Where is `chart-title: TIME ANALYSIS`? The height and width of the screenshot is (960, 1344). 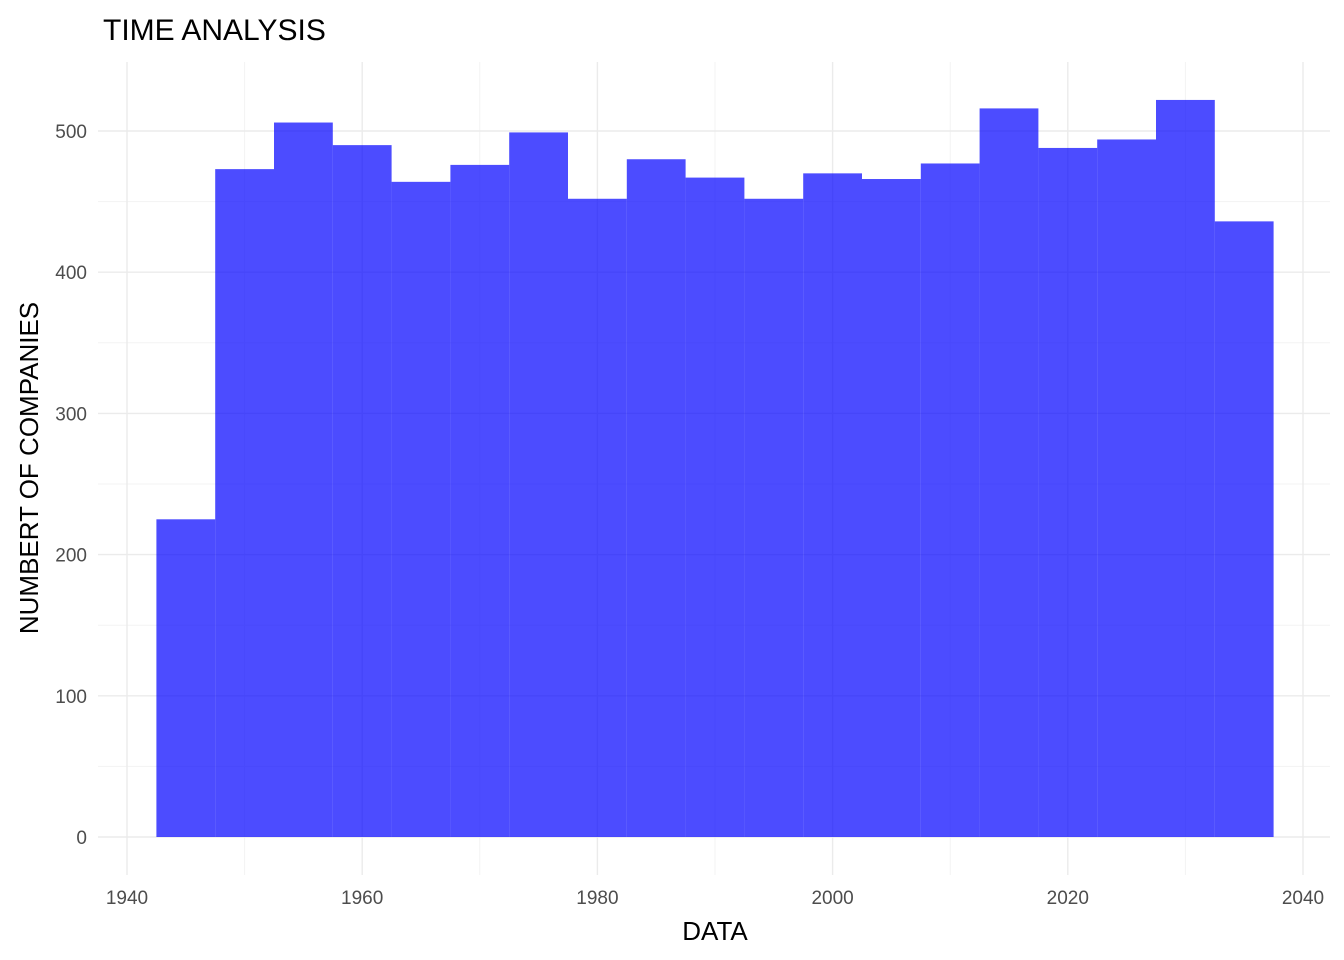
chart-title: TIME ANALYSIS is located at coordinates (214, 30).